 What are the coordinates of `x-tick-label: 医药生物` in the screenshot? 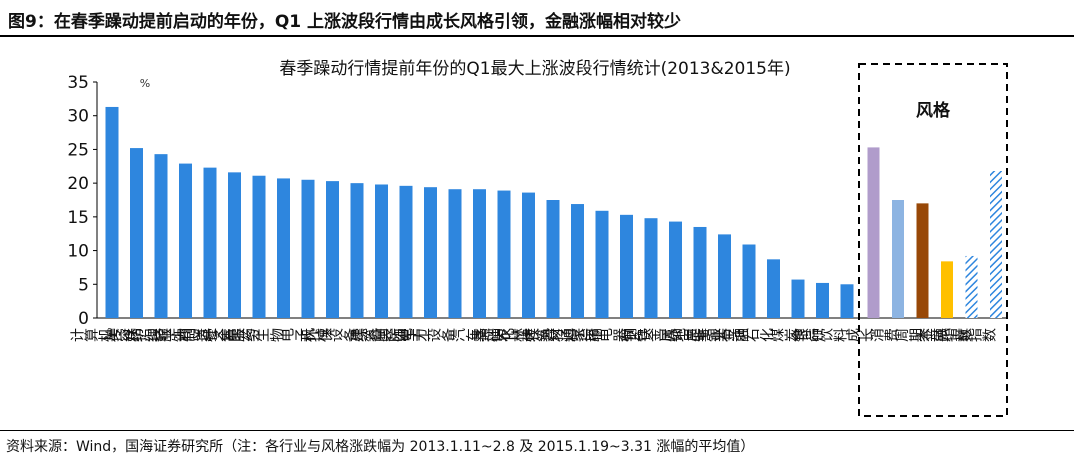 It's located at (256, 336).